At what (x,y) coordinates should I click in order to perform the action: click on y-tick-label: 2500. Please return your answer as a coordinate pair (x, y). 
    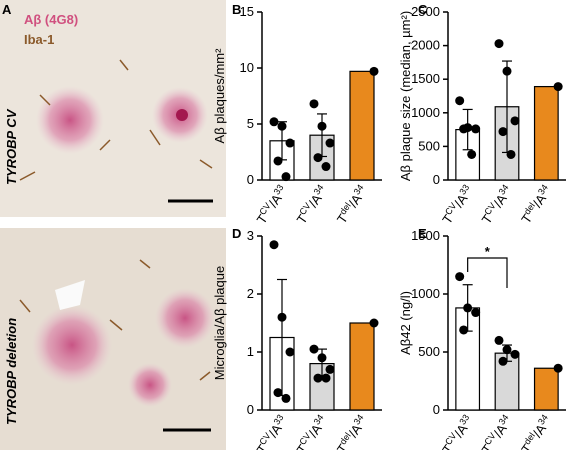
    Looking at the image, I should click on (425, 11).